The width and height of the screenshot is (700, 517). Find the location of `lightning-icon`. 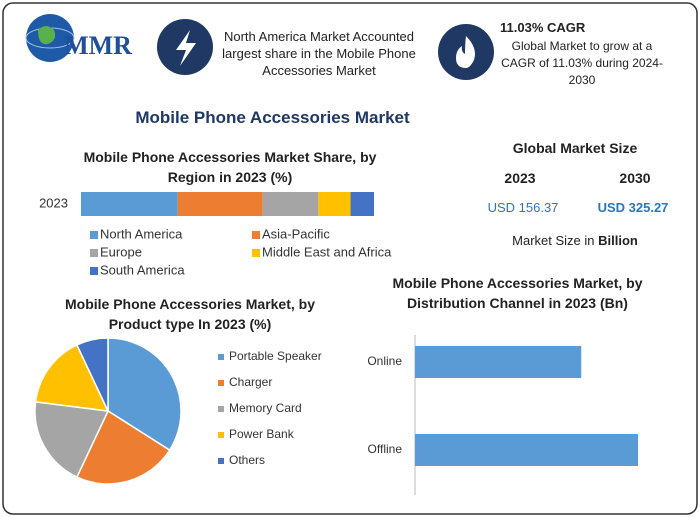

lightning-icon is located at coordinates (186, 48).